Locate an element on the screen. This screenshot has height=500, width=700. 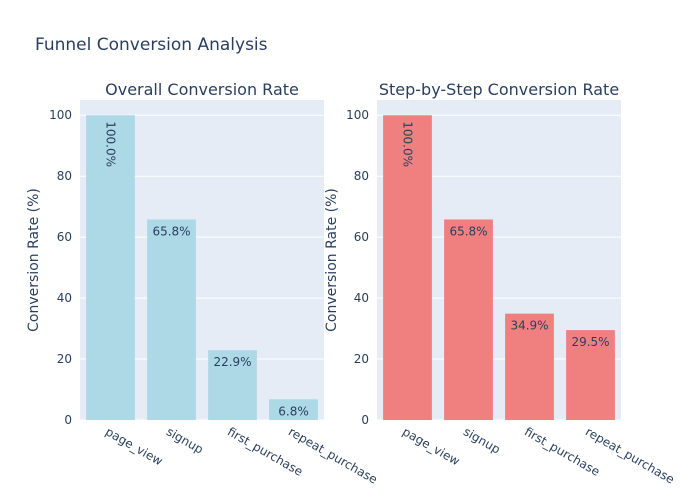
step-bar-label-page-view: 100.0% is located at coordinates (408, 144).